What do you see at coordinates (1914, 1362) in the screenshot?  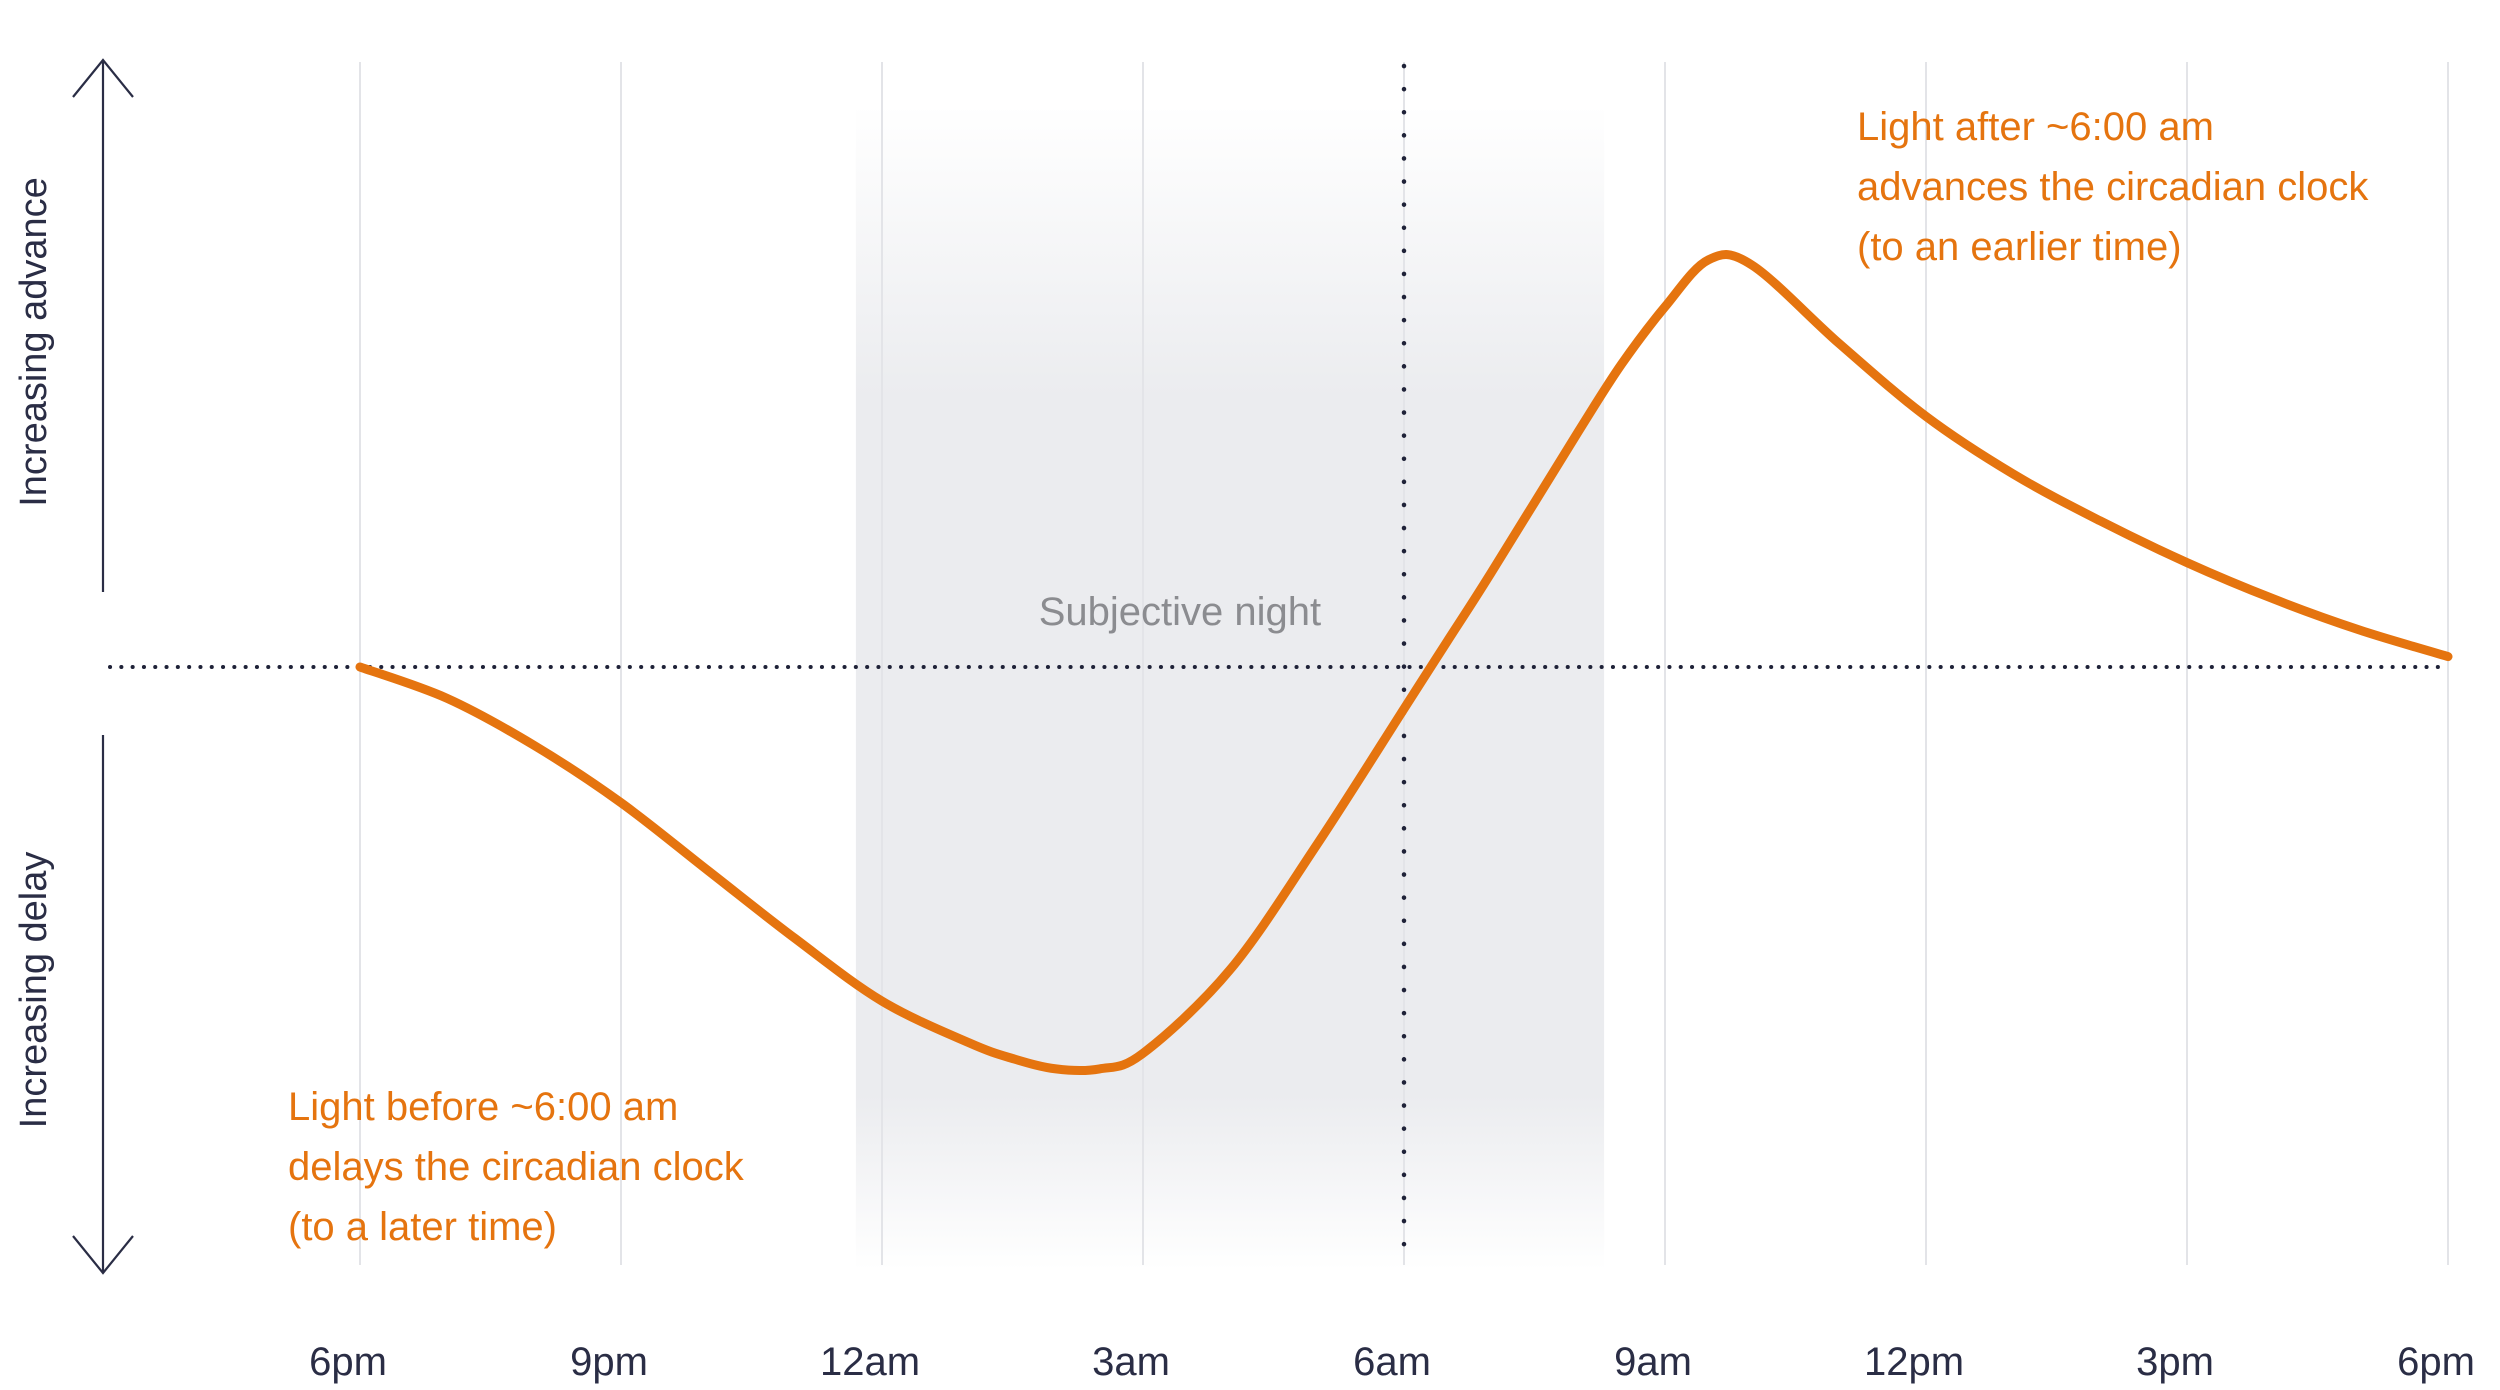 I see `x-tick-label: 12pm` at bounding box center [1914, 1362].